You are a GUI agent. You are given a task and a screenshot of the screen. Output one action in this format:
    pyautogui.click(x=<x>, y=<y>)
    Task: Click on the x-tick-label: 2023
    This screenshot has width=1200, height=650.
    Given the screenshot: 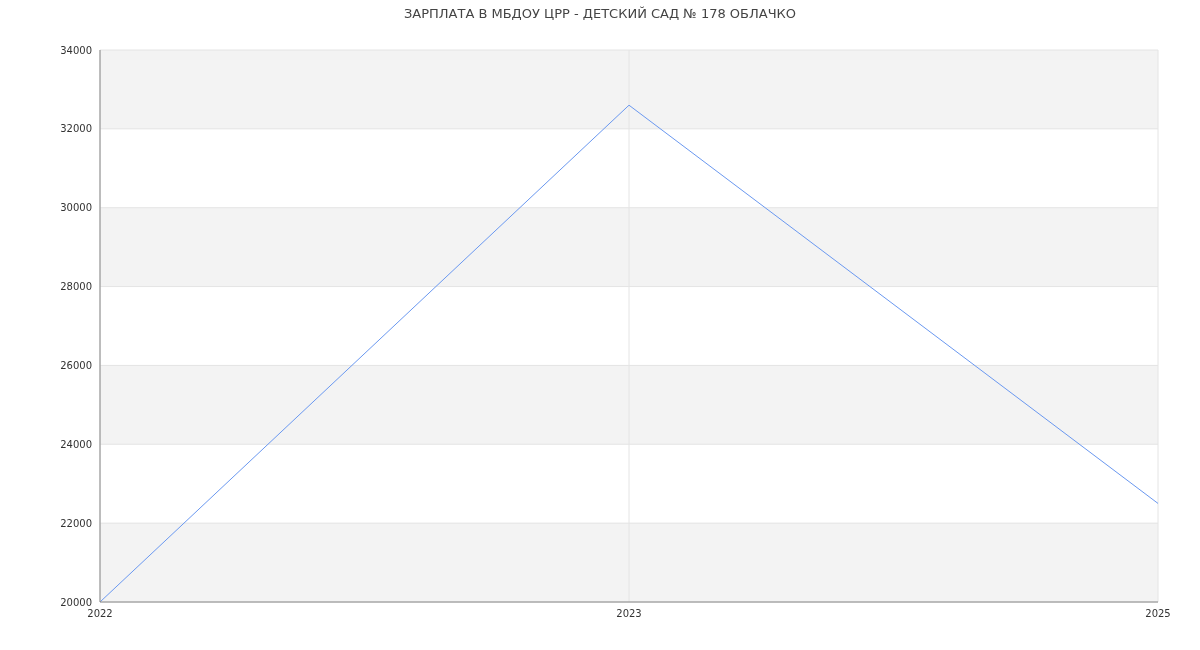 What is the action you would take?
    pyautogui.click(x=629, y=614)
    